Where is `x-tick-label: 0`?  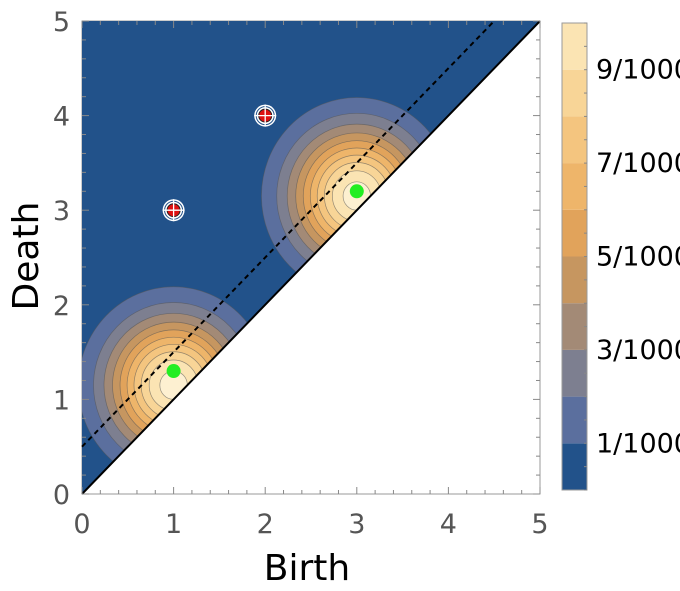
x-tick-label: 0 is located at coordinates (81, 524).